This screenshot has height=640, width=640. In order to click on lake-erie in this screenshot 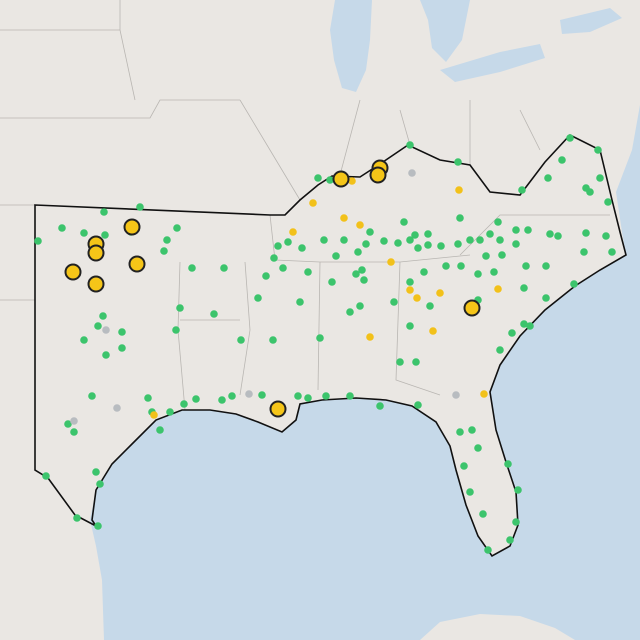, I will do `click(492, 63)`.